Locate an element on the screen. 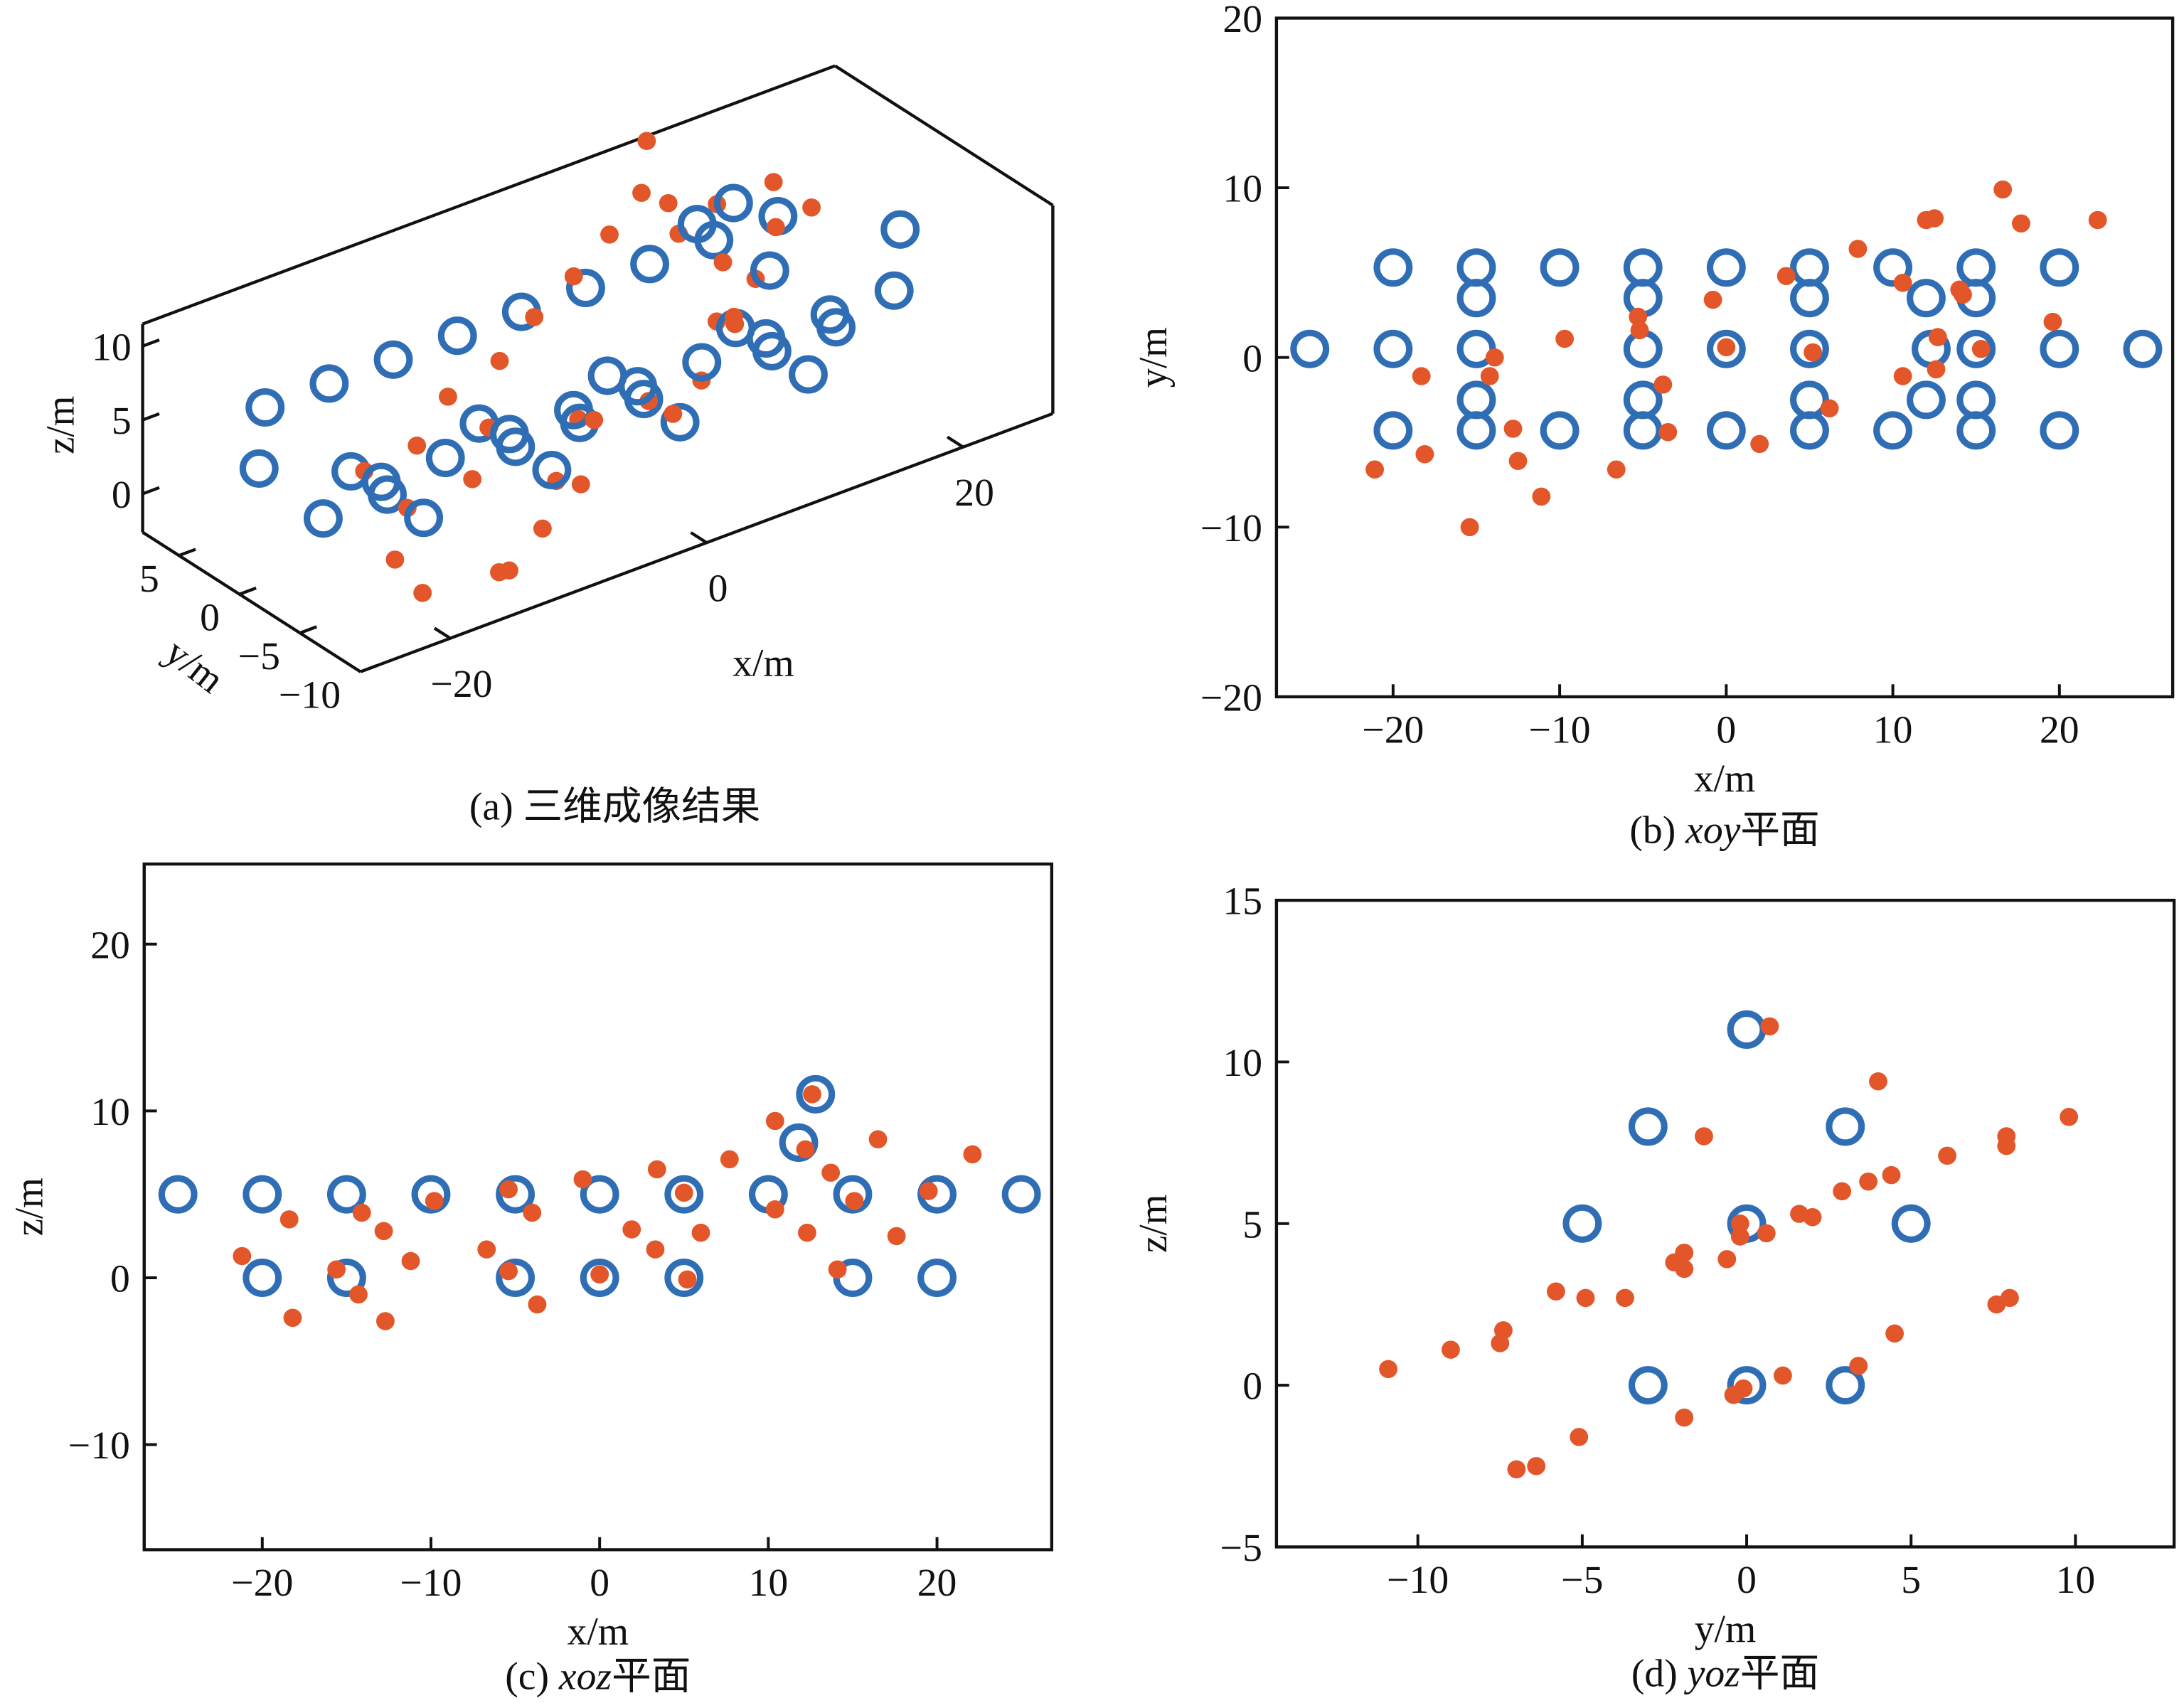 The width and height of the screenshot is (2184, 1703). panel-caption: (a) 三维成像结果 is located at coordinates (614, 806).